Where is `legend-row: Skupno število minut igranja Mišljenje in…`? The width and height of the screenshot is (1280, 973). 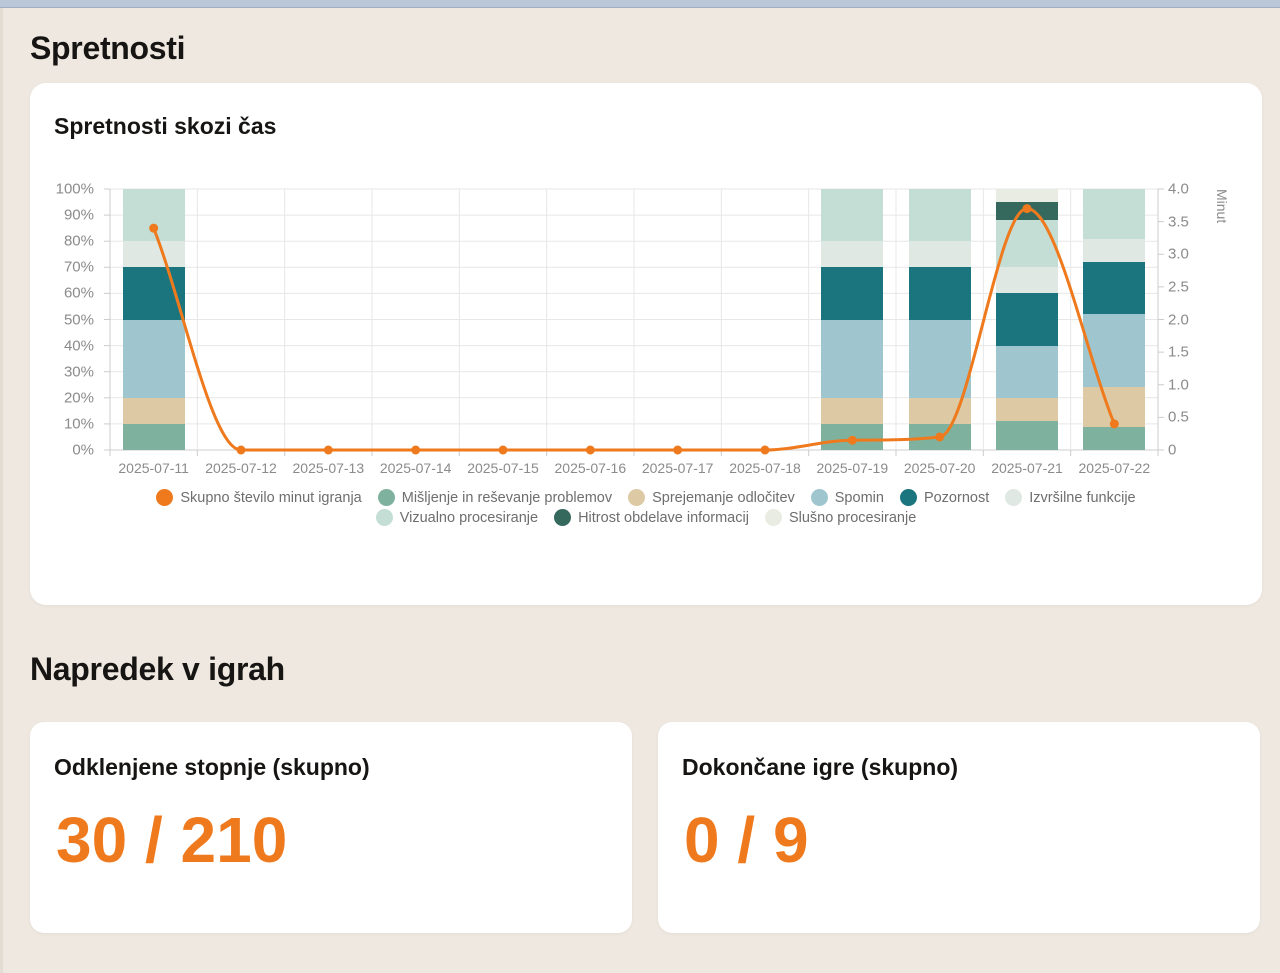
legend-row: Skupno število minut igranja Mišljenje in… is located at coordinates (646, 497).